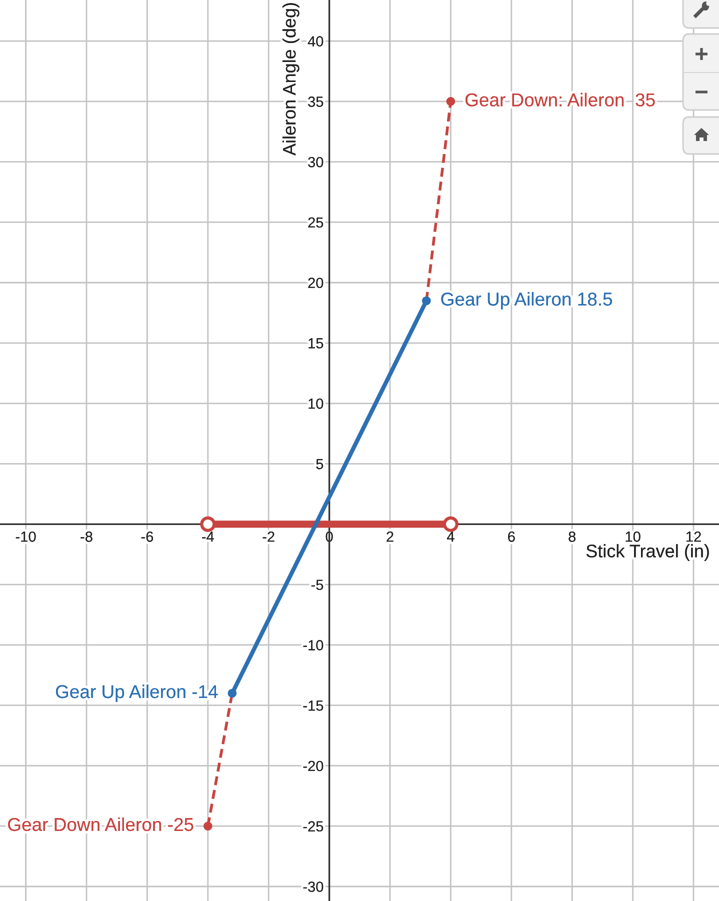 The height and width of the screenshot is (901, 719). Describe the element at coordinates (647, 552) in the screenshot. I see `x-axis-title: Stick Travel (in)` at that location.